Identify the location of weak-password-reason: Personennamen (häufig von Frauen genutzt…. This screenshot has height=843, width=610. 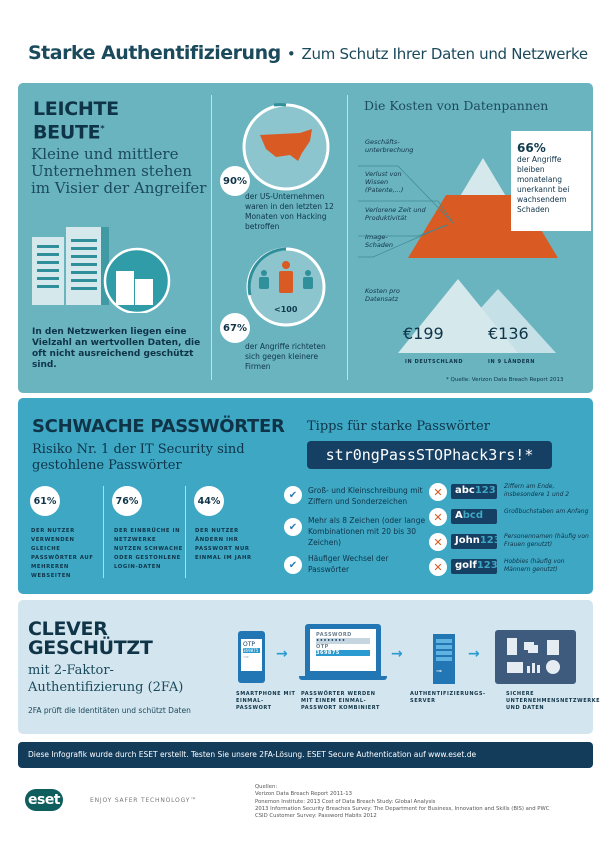
(546, 540).